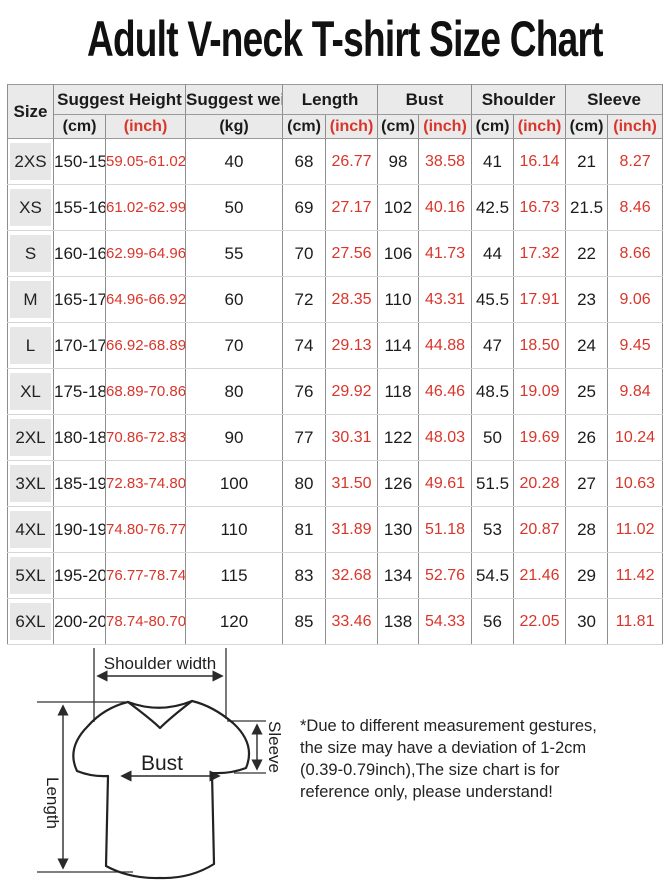 The width and height of the screenshot is (669, 890). What do you see at coordinates (398, 529) in the screenshot?
I see `bust_cm-cell: 130` at bounding box center [398, 529].